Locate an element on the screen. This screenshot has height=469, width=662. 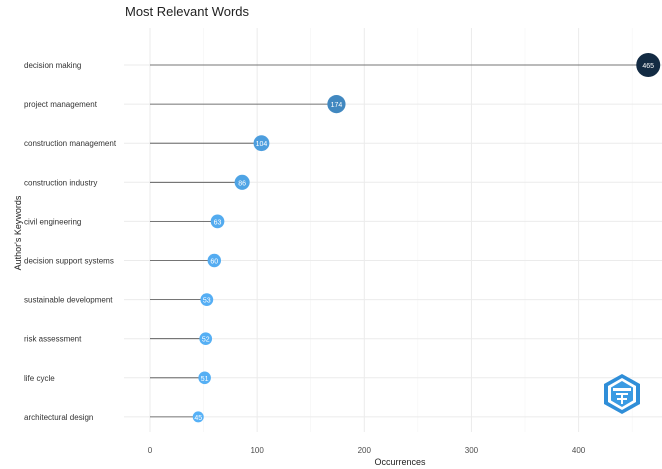
y-tick-label: project management is located at coordinates (61, 104).